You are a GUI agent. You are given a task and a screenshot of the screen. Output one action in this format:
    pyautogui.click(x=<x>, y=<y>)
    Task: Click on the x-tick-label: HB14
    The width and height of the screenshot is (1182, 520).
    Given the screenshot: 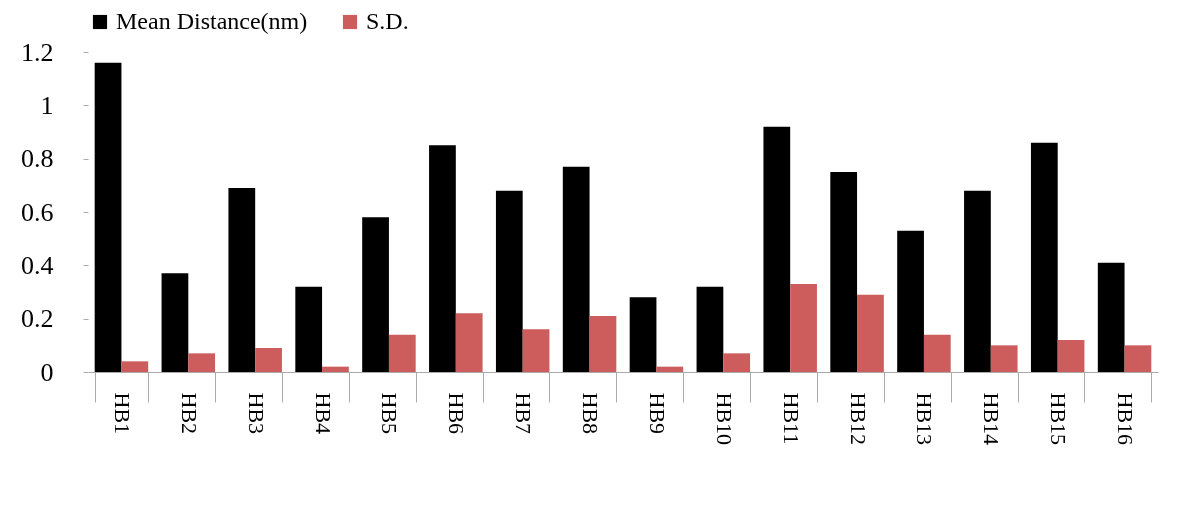 What is the action you would take?
    pyautogui.click(x=992, y=419)
    